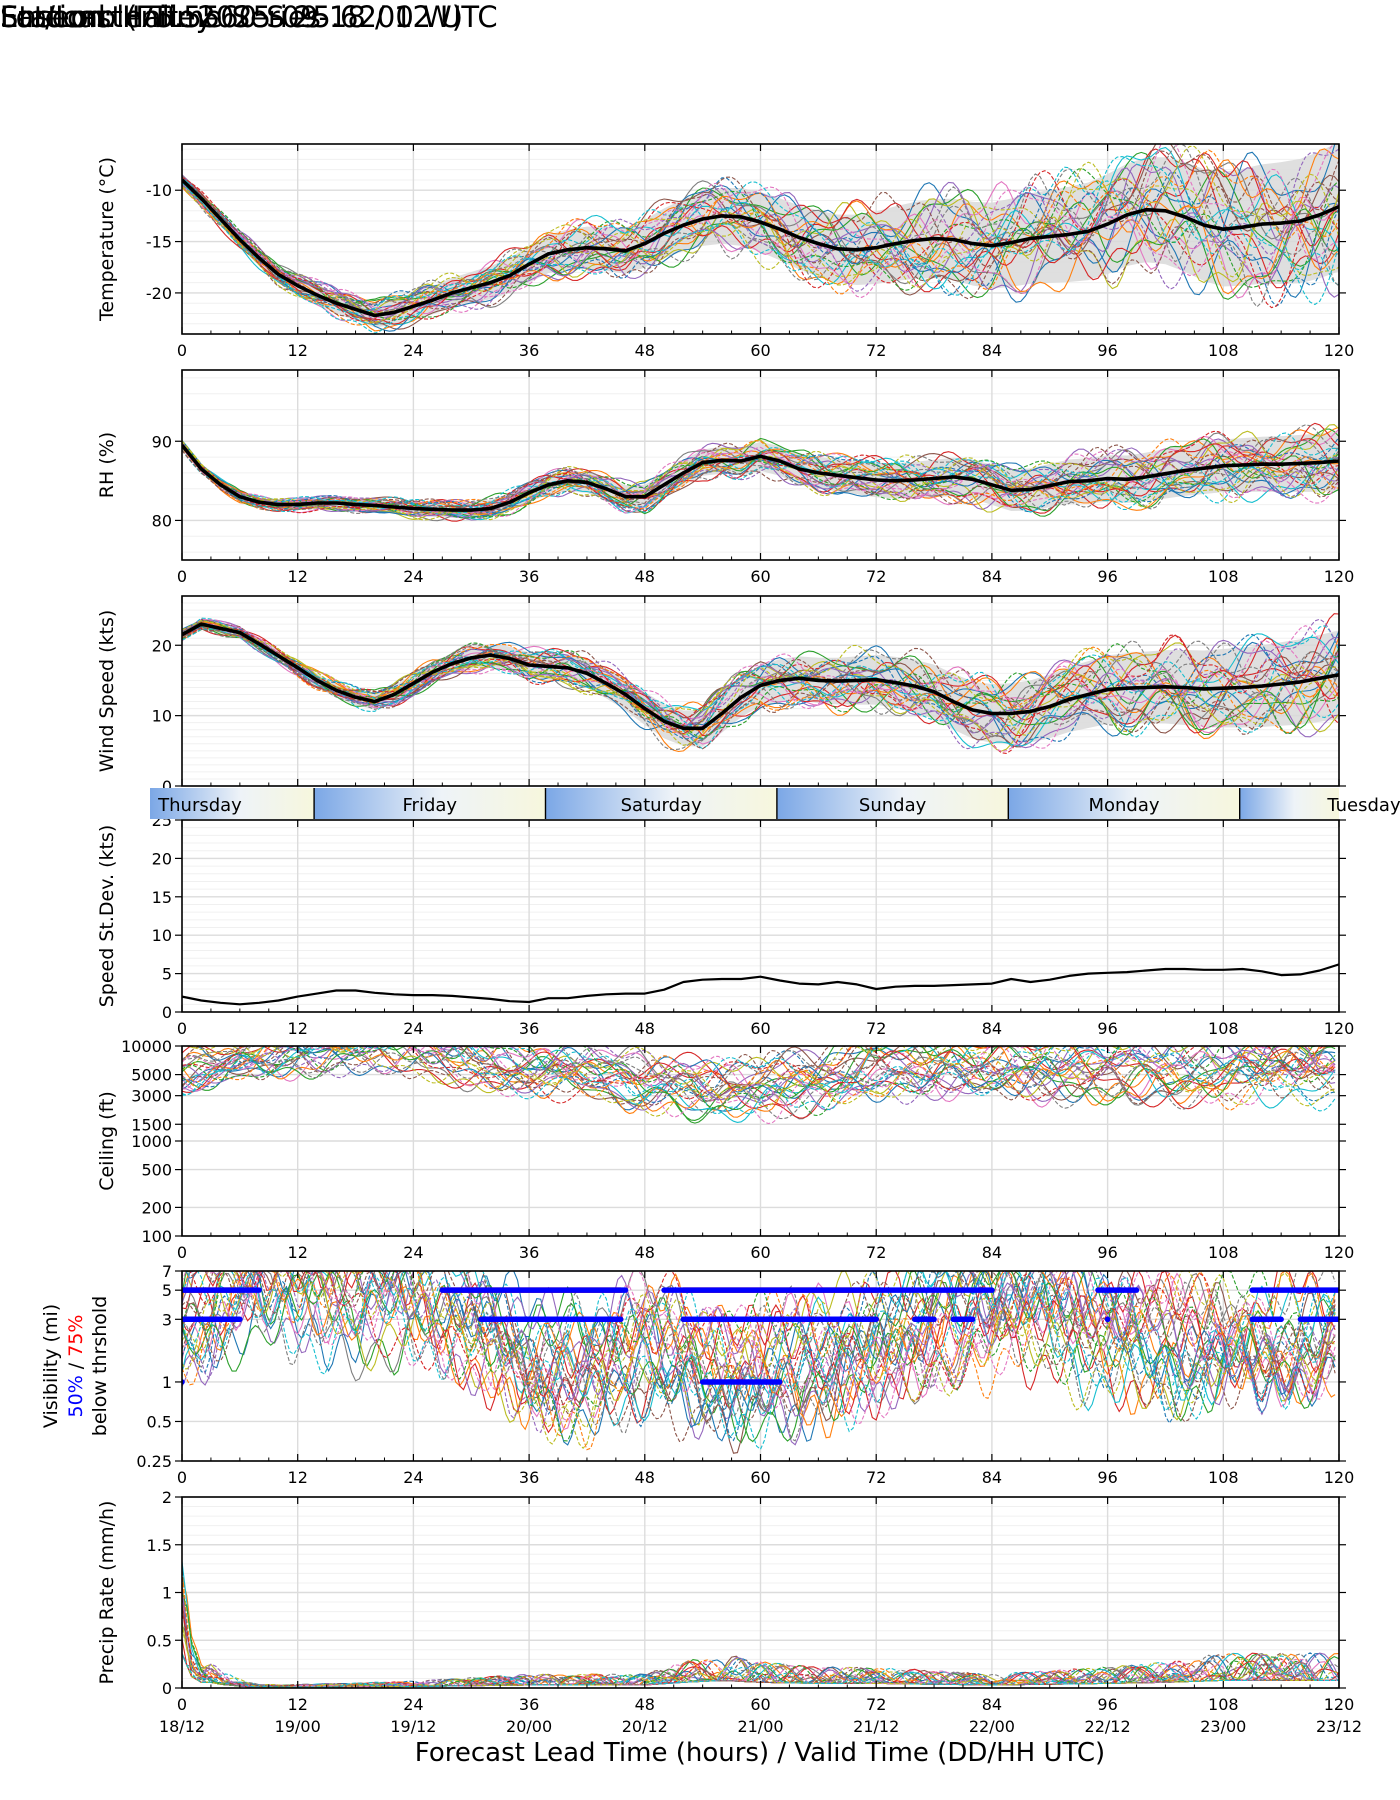 The width and height of the screenshot is (1400, 1800). I want to click on x-tick-label: 36, so click(529, 1028).